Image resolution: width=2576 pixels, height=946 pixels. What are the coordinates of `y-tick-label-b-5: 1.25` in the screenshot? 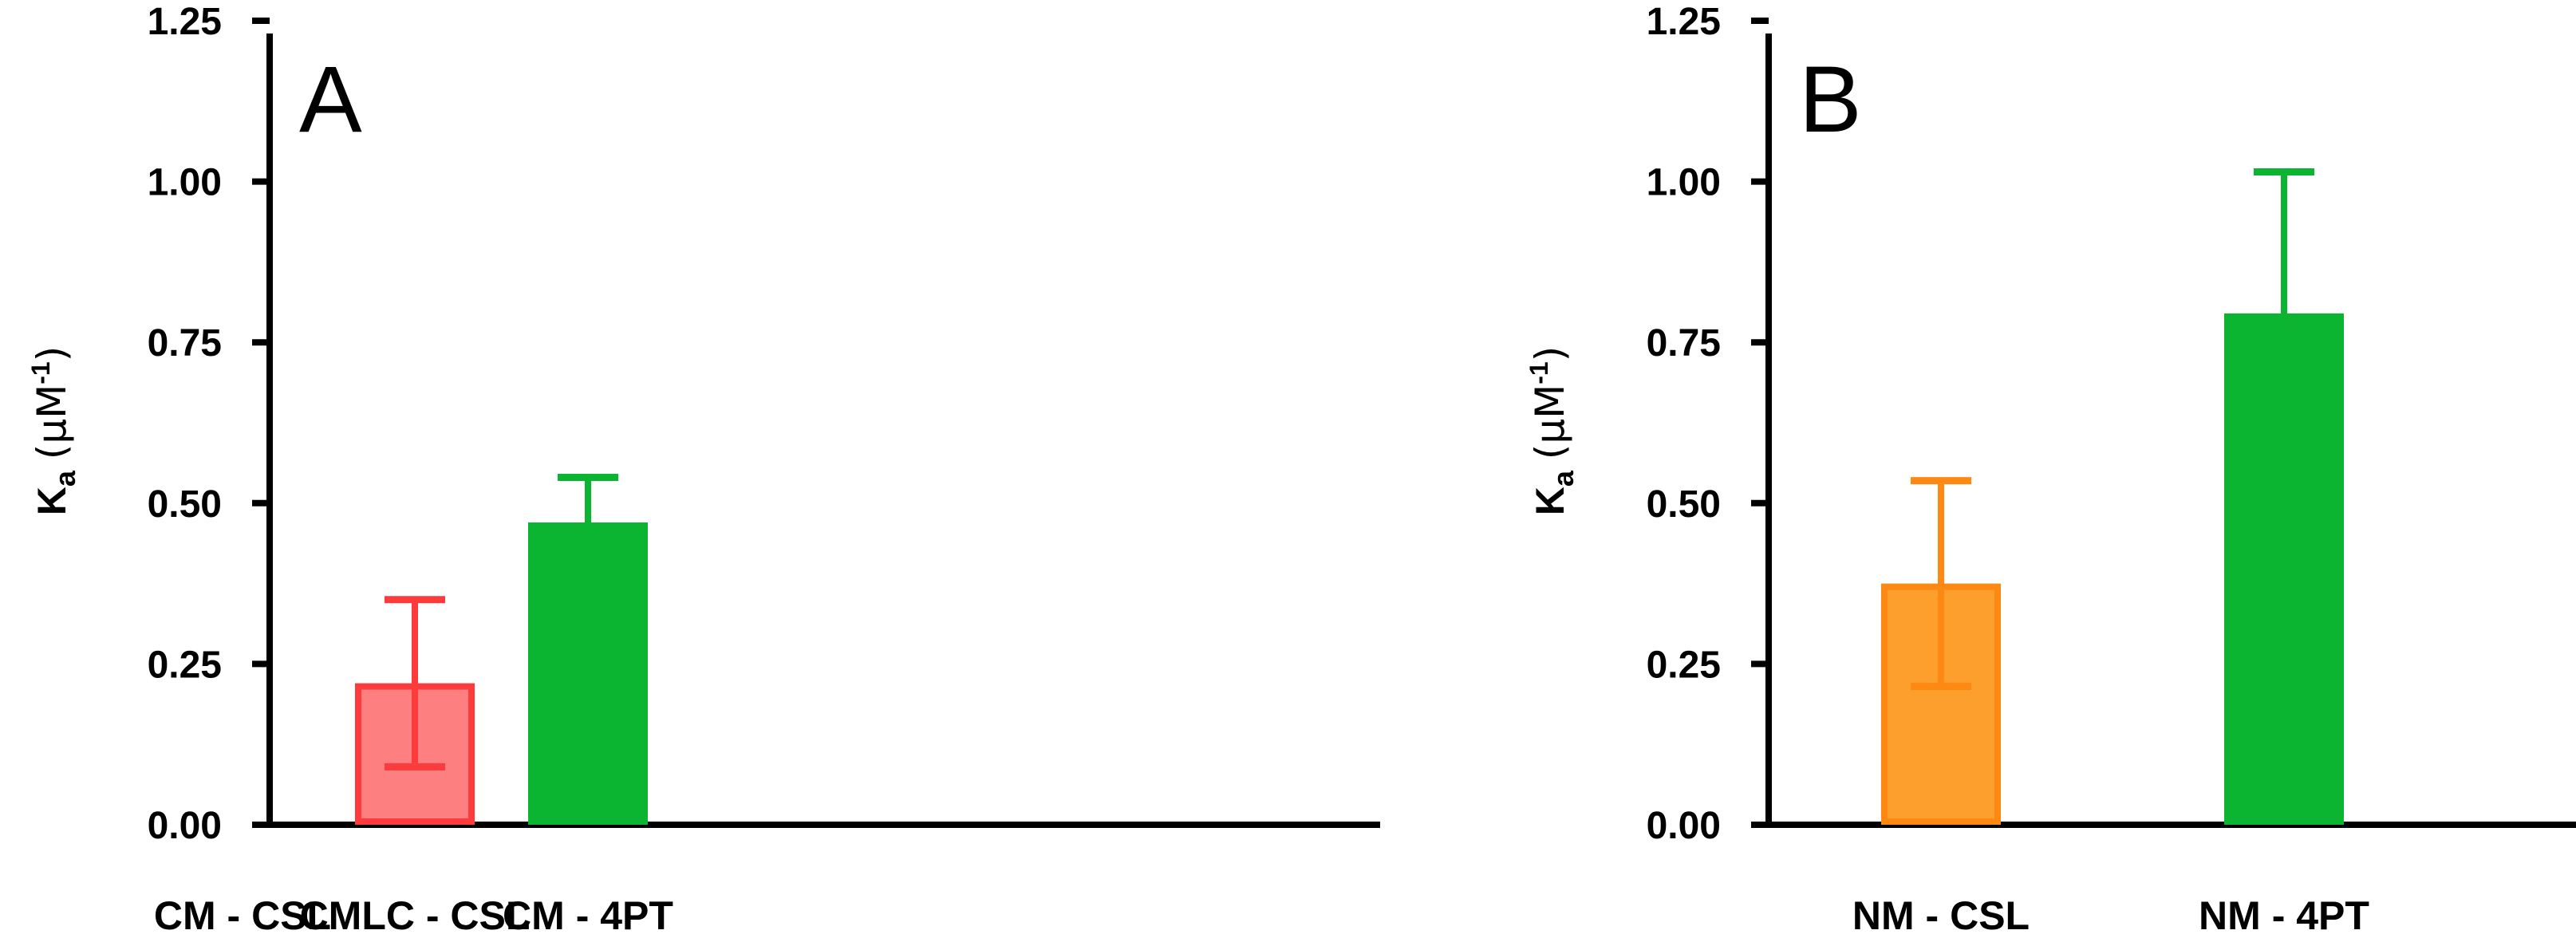 It's located at (1684, 22).